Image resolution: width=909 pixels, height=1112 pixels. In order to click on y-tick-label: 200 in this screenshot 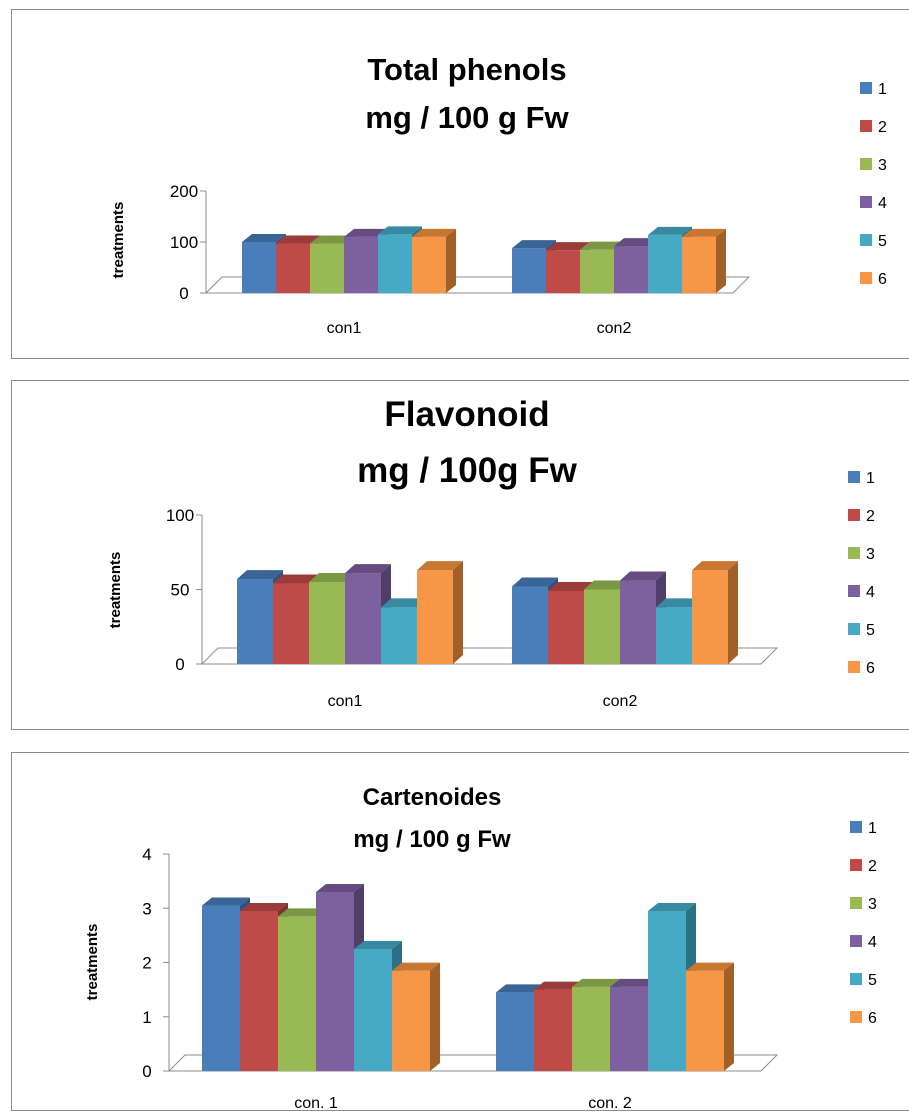, I will do `click(184, 191)`.